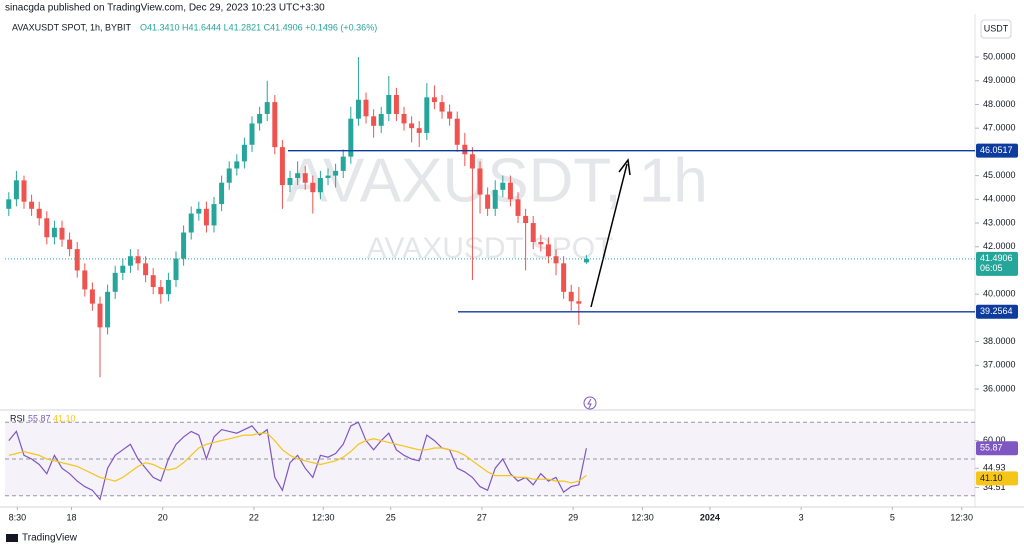 Image resolution: width=1024 pixels, height=550 pixels. I want to click on watermark-sub: AVAXUSDT SPOT, so click(490, 248).